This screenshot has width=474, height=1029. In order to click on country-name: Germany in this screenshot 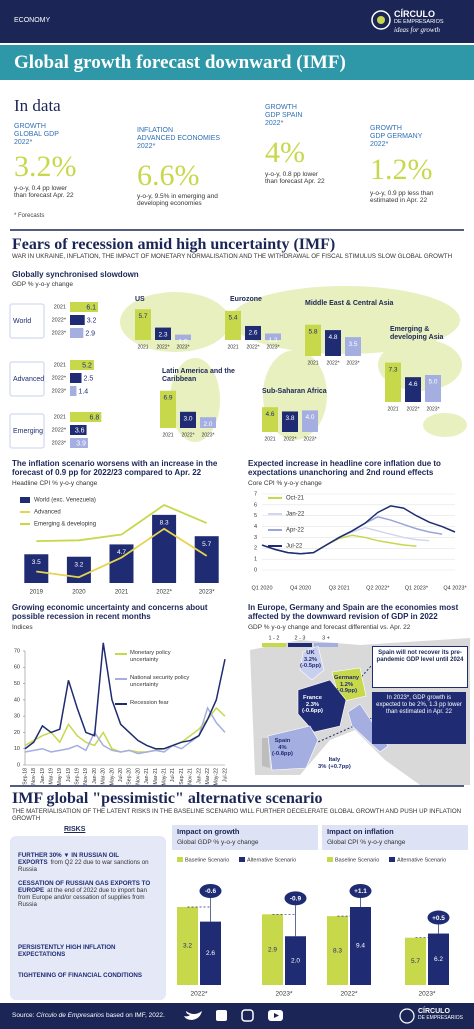, I will do `click(347, 678)`.